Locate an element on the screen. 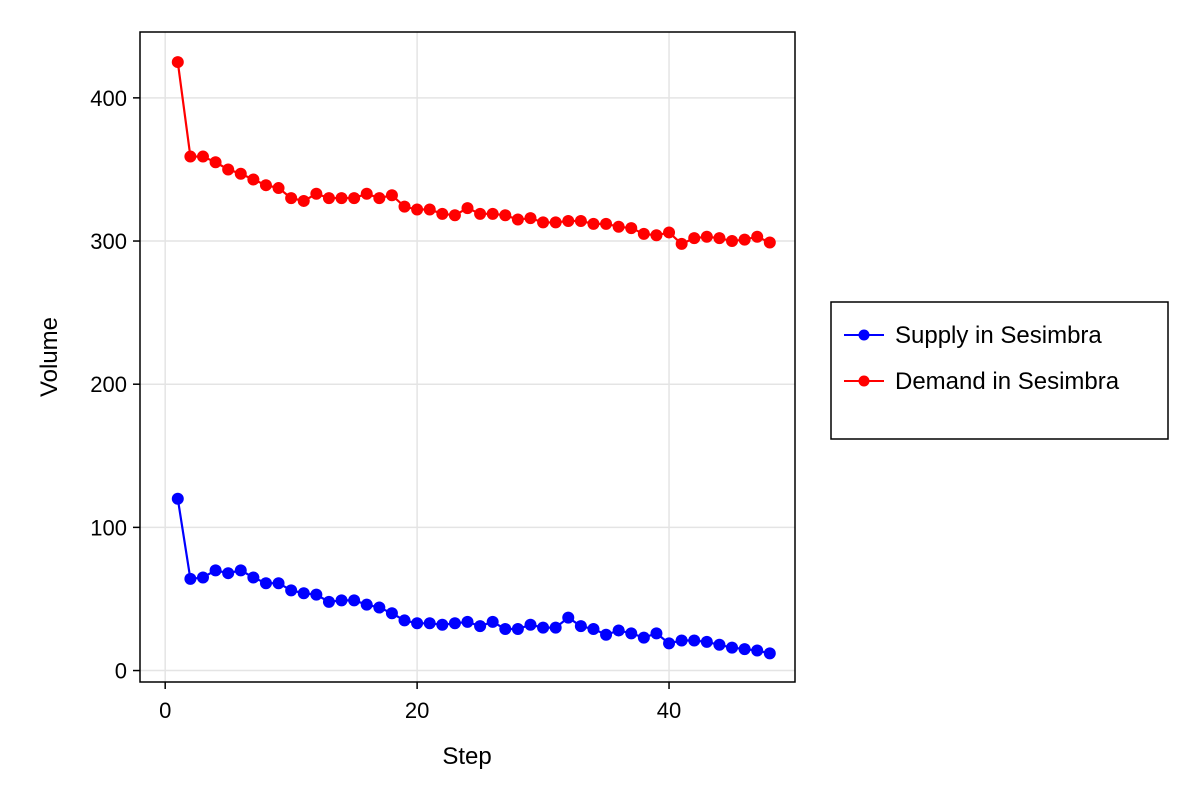 Image resolution: width=1200 pixels, height=800 pixels. legend-label-demand: Demand in Sesimbra is located at coordinates (1007, 381).